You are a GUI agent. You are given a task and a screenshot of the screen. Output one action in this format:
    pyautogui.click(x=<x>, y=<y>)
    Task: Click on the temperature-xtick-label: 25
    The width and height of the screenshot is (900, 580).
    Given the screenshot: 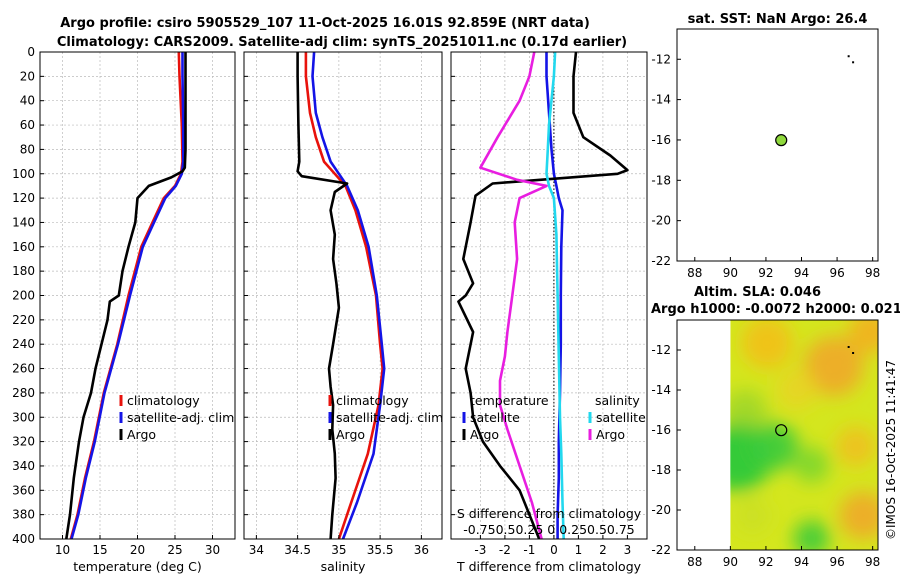 What is the action you would take?
    pyautogui.click(x=174, y=550)
    